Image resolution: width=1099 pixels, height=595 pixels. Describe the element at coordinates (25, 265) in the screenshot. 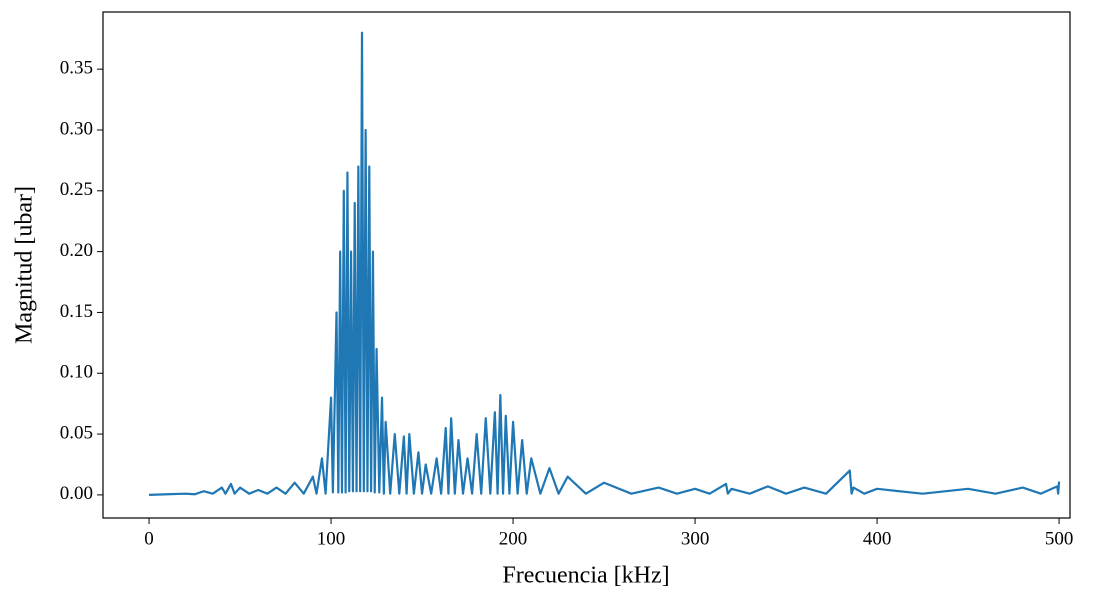

I see `y-axis-title: Magnitud [ubar]` at that location.